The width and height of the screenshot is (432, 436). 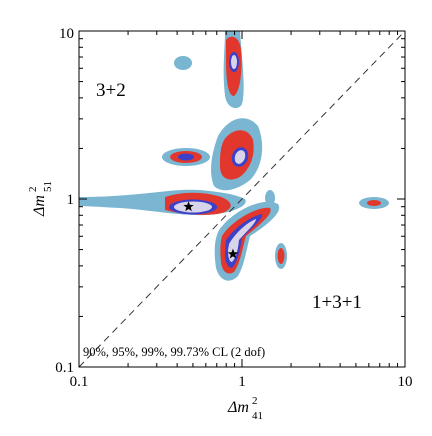 What do you see at coordinates (162, 202) in the screenshot?
I see `horizontal-band` at bounding box center [162, 202].